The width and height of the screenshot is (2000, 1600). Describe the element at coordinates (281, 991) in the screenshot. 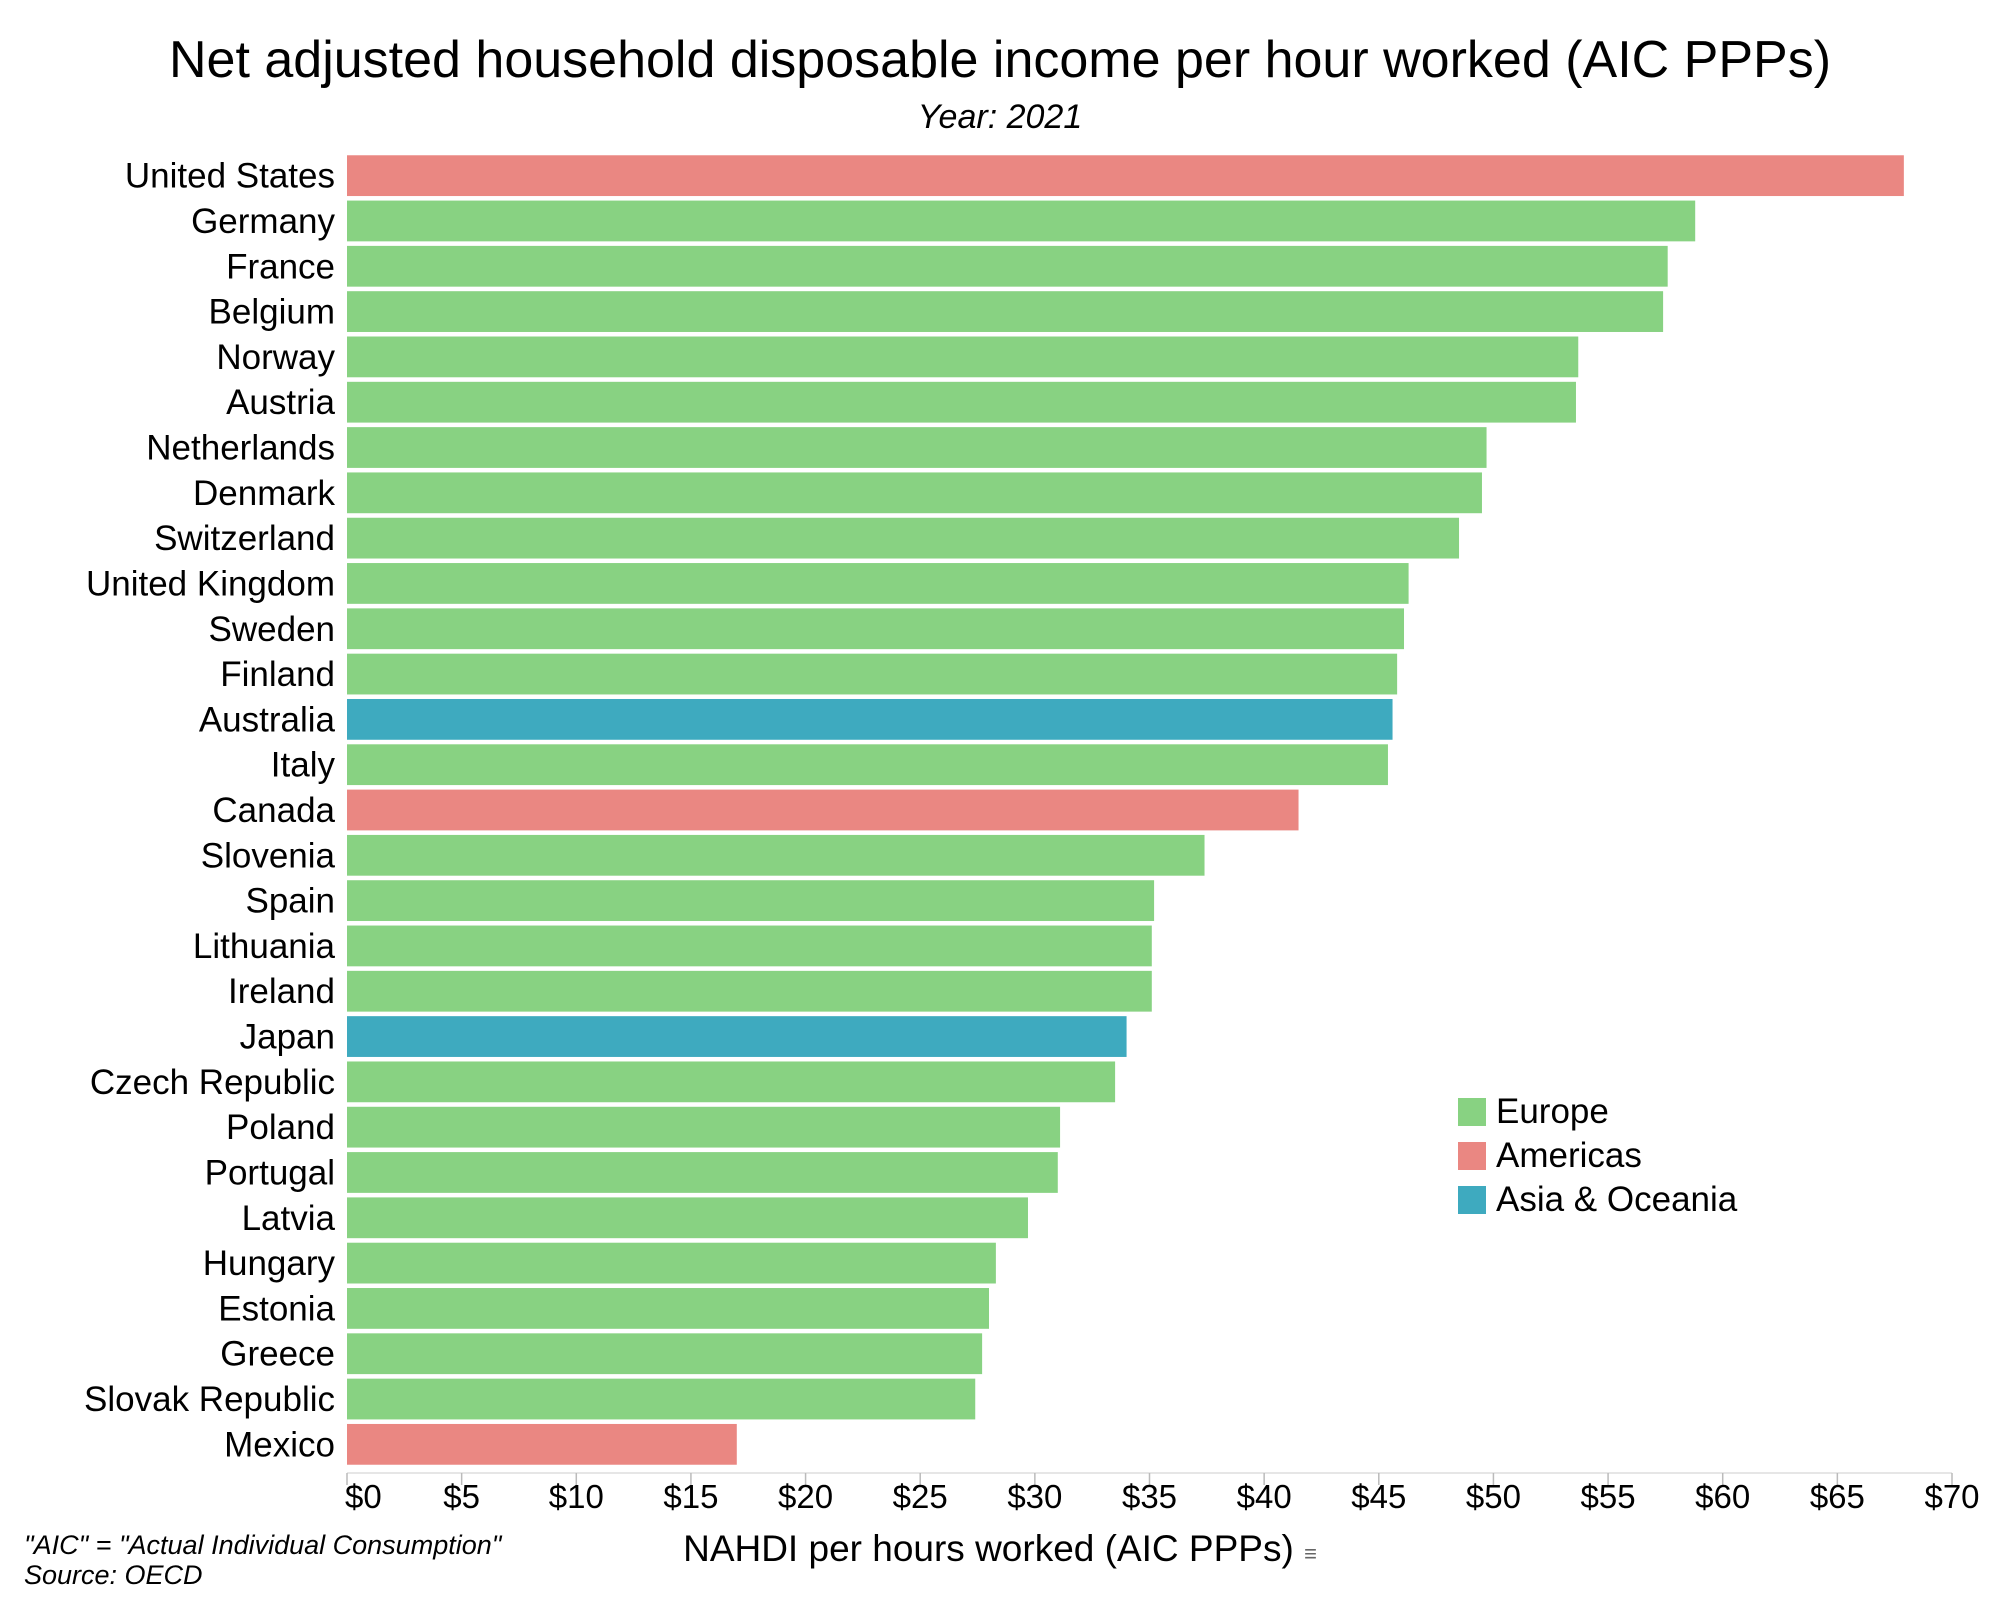

I see `category-label: Ireland` at that location.